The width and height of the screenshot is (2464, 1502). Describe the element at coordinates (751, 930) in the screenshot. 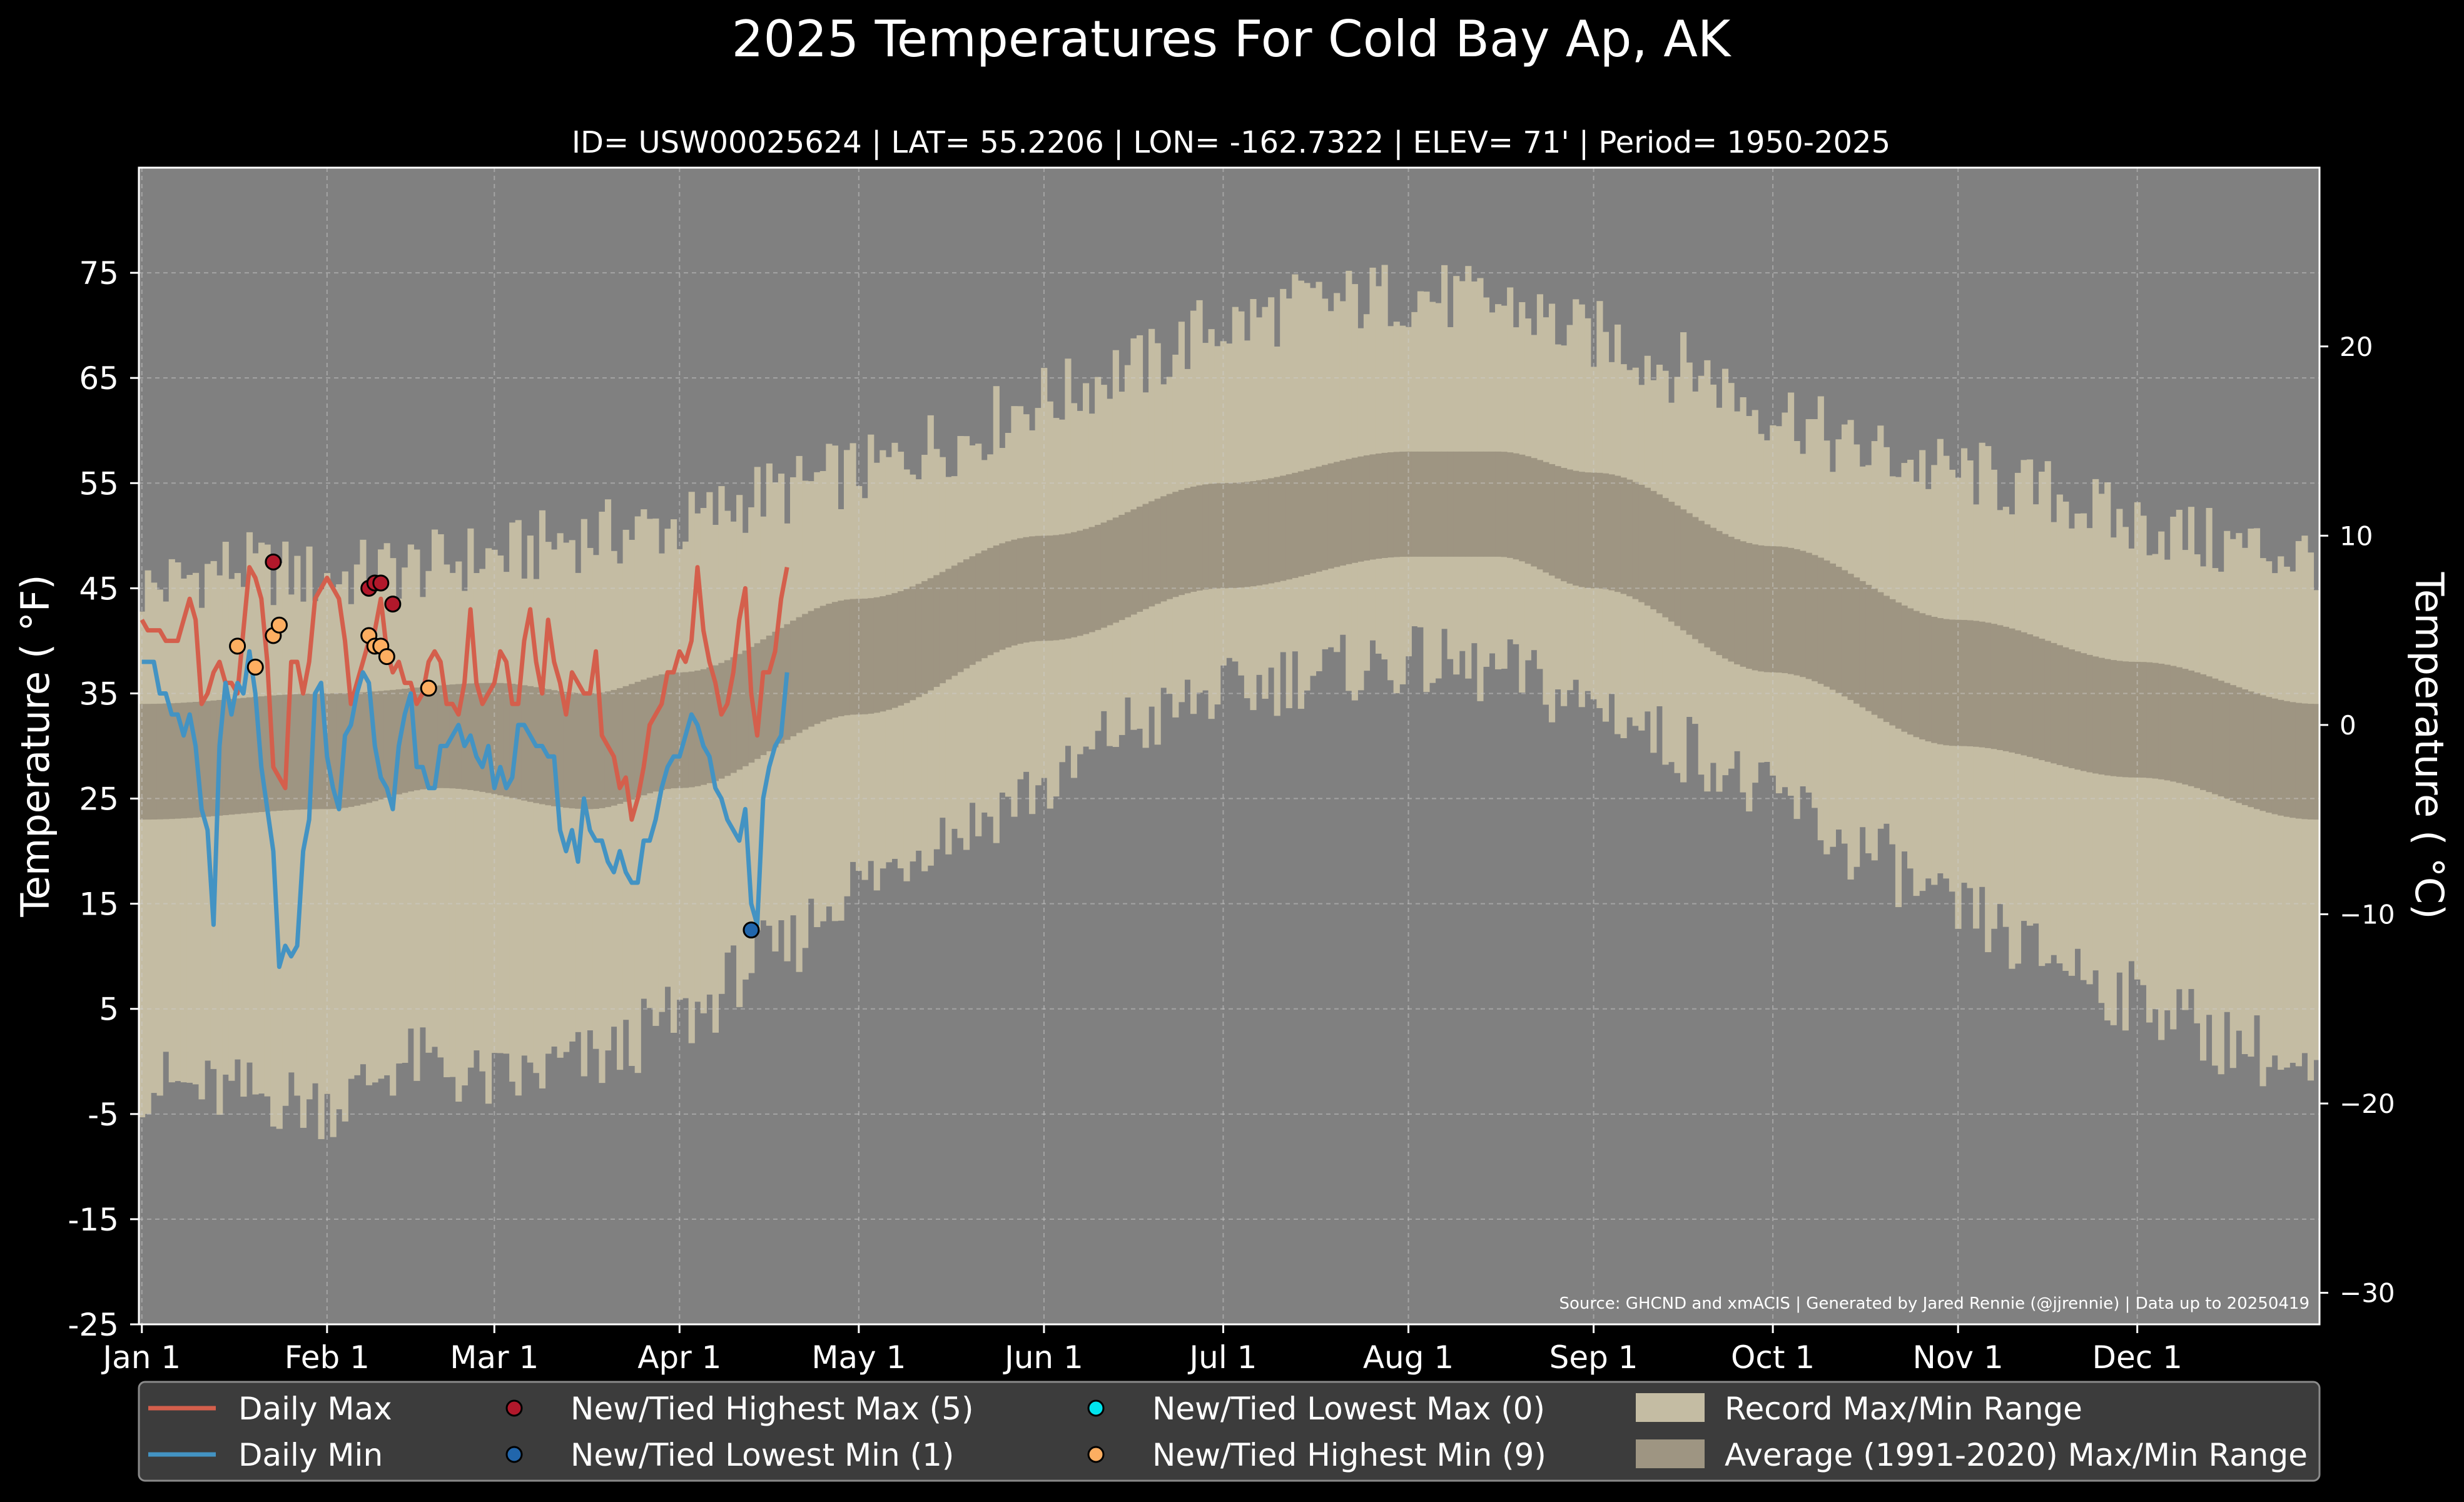

I see `lowest-min-marker` at that location.